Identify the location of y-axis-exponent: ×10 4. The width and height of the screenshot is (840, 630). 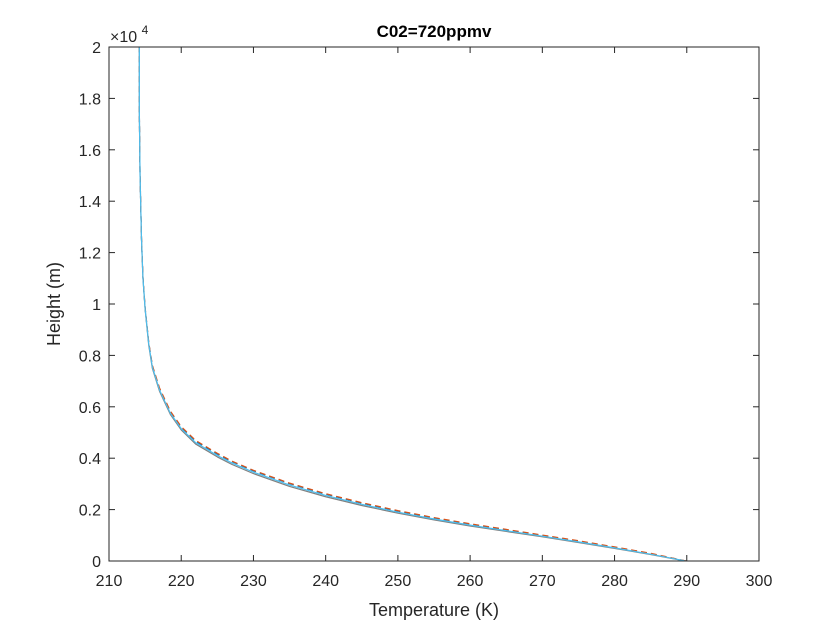
(129, 34).